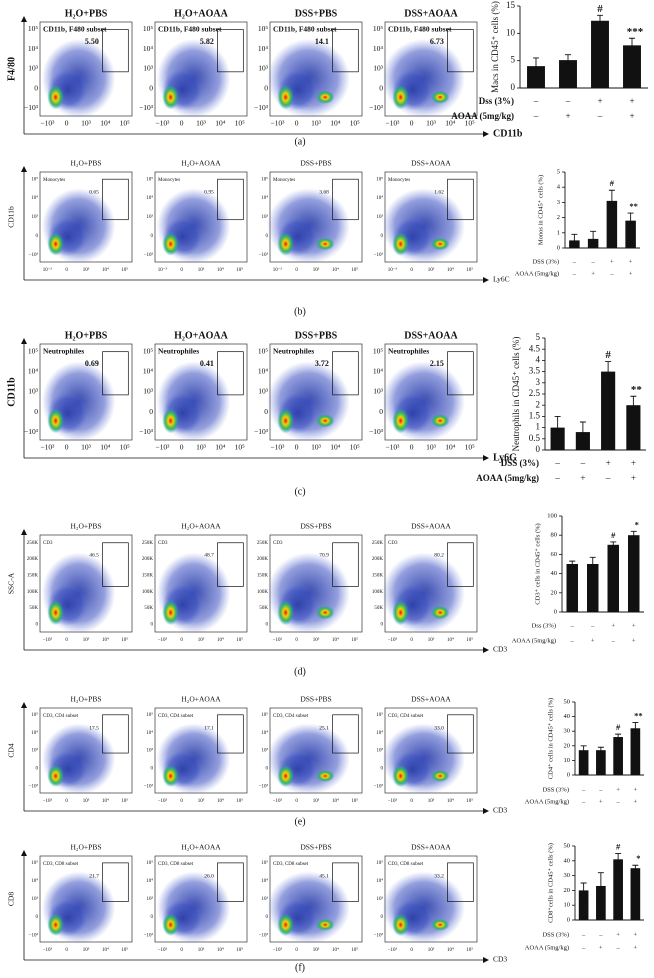 The width and height of the screenshot is (654, 978). What do you see at coordinates (263, 575) in the screenshot?
I see `y-tick-label: 150K` at bounding box center [263, 575].